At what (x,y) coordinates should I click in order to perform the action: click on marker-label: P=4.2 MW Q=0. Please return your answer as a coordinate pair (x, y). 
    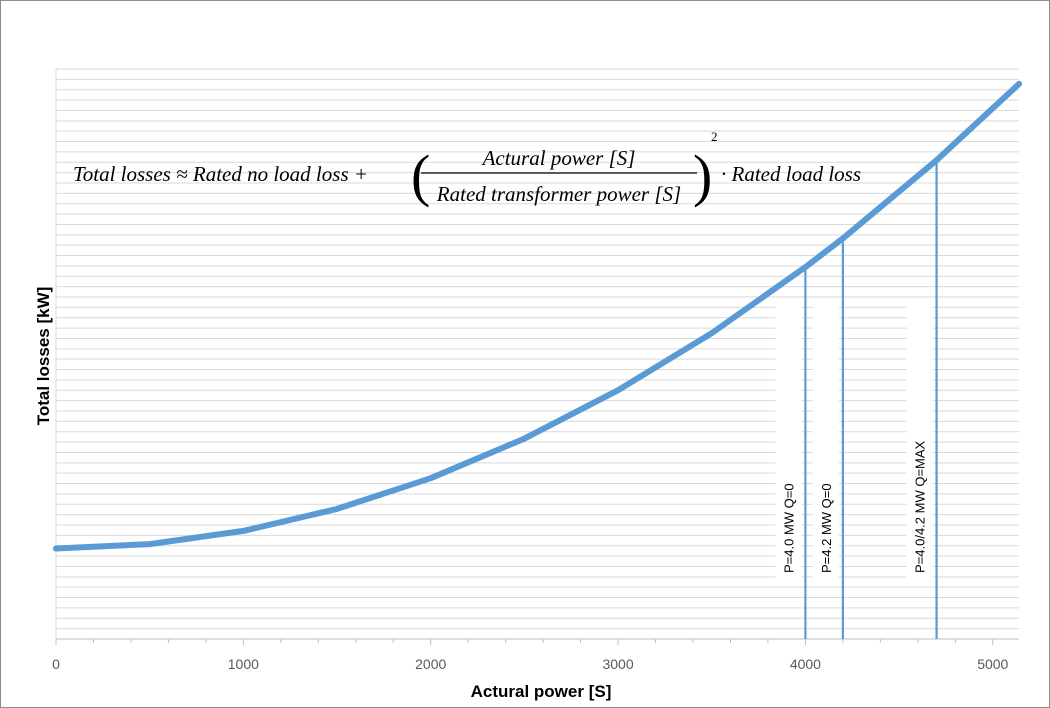
    Looking at the image, I should click on (826, 528).